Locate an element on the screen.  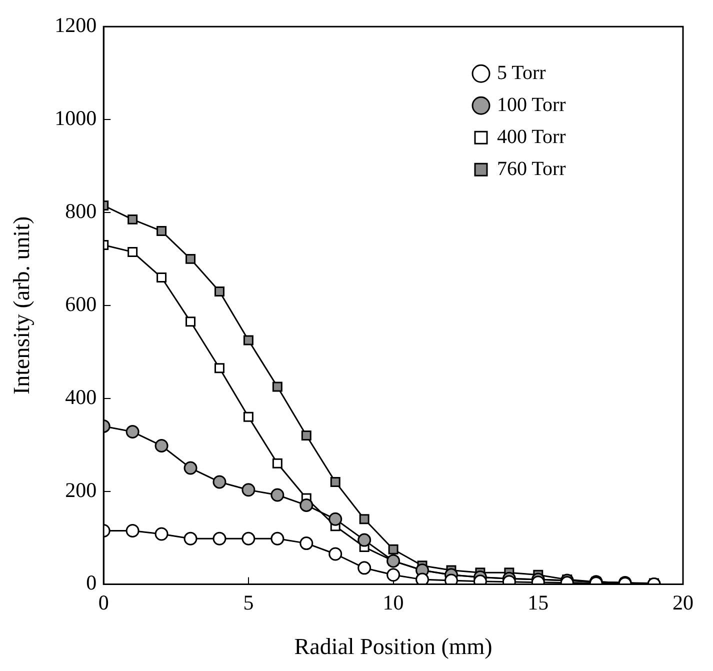
legend-label: 400 Torr is located at coordinates (531, 137).